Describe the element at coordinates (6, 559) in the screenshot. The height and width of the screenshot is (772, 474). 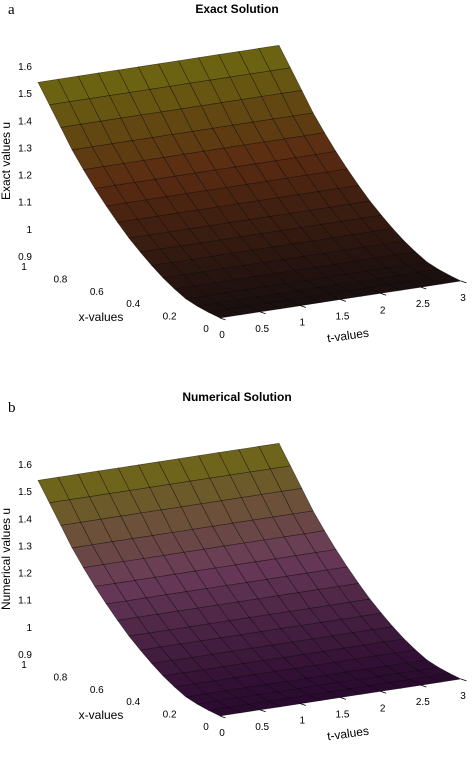
I see `z-axis-label: Numerical values u` at that location.